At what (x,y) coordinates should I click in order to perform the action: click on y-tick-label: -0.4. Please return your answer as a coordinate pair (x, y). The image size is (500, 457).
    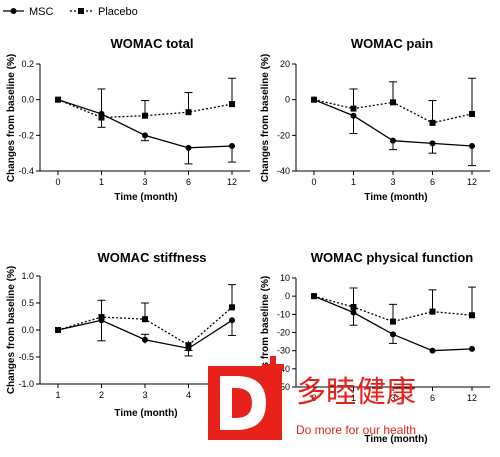
    Looking at the image, I should click on (26, 171).